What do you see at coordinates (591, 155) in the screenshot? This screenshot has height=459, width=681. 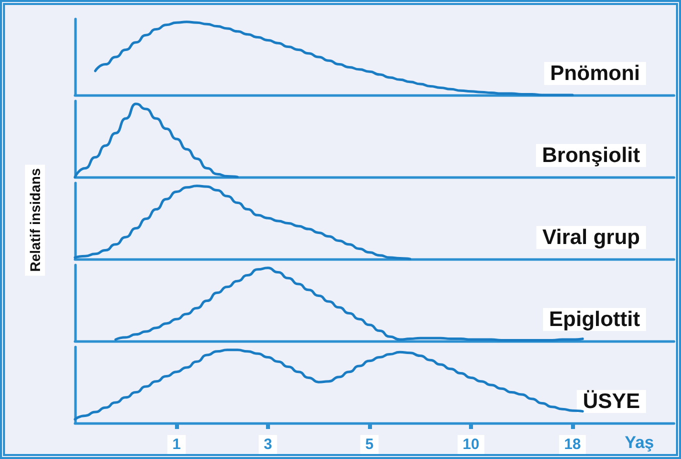 I see `text: Bronşiolit` at bounding box center [591, 155].